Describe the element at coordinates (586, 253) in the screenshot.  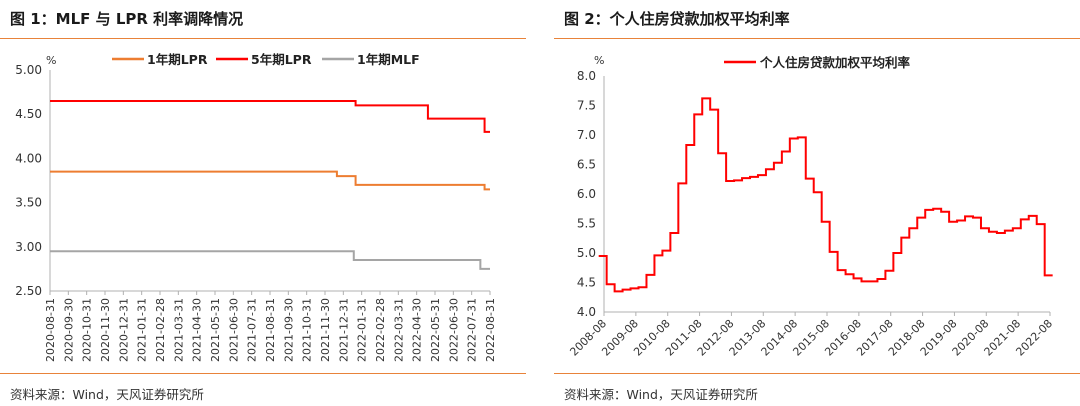
I see `y-tick-label: 5.0` at that location.